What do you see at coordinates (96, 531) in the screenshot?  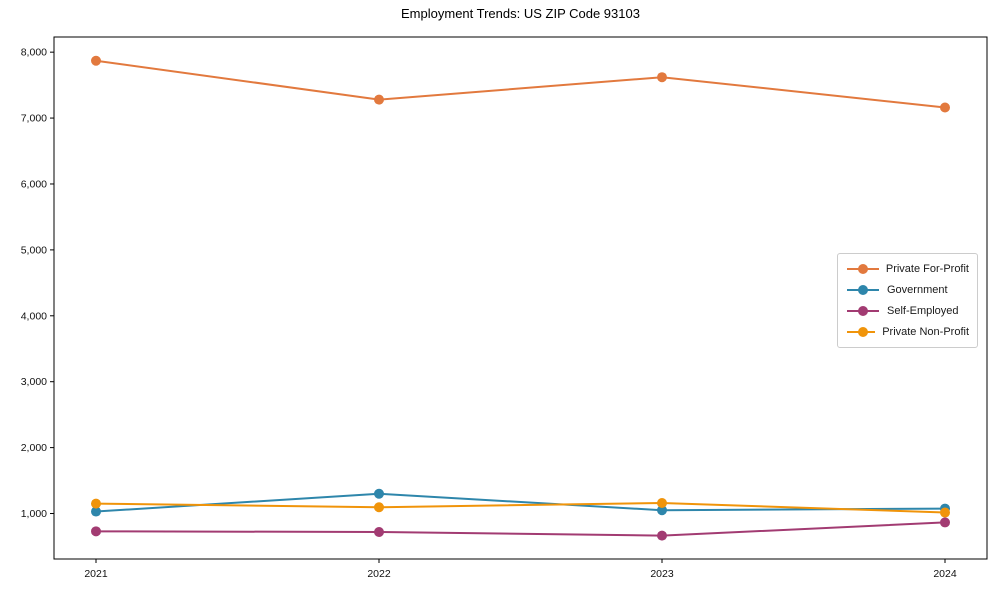 I see `data-point-self-employed-2021` at bounding box center [96, 531].